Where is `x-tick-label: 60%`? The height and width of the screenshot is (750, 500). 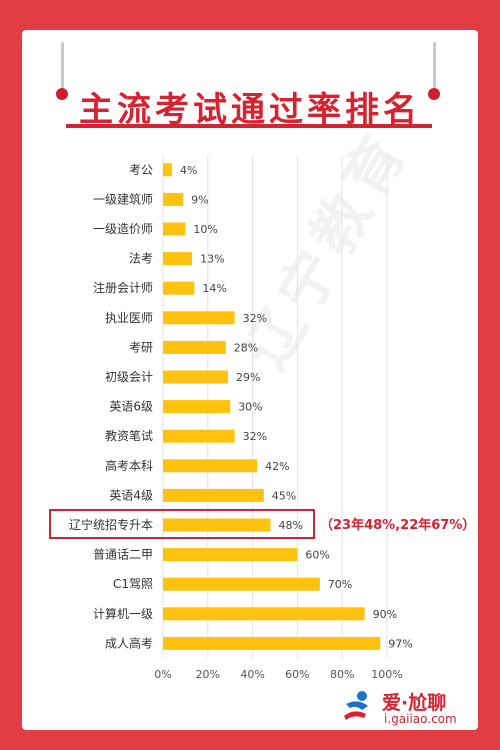
x-tick-label: 60% is located at coordinates (297, 674).